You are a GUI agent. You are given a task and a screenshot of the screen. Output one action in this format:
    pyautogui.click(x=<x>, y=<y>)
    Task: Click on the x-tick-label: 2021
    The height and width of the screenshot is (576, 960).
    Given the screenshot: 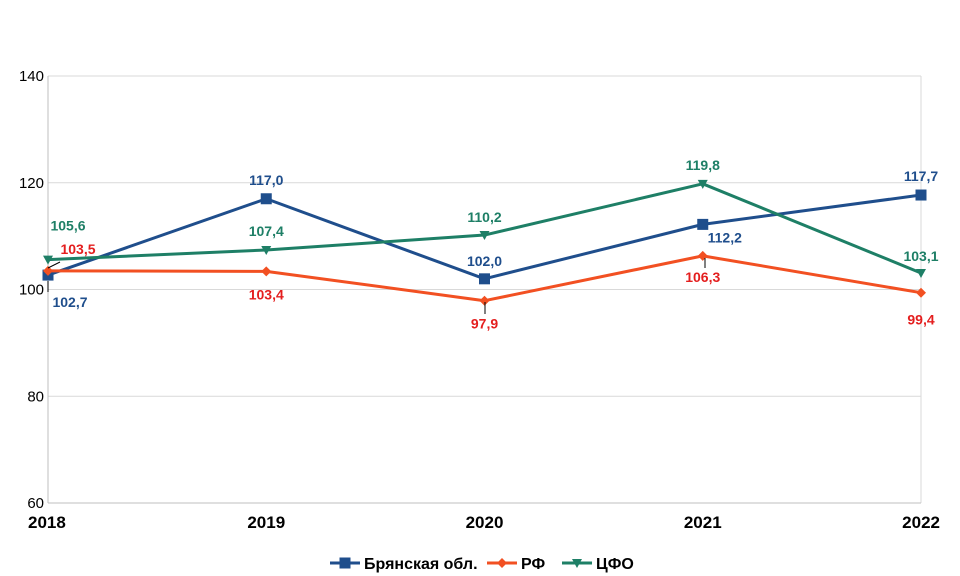 What is the action you would take?
    pyautogui.click(x=703, y=522)
    